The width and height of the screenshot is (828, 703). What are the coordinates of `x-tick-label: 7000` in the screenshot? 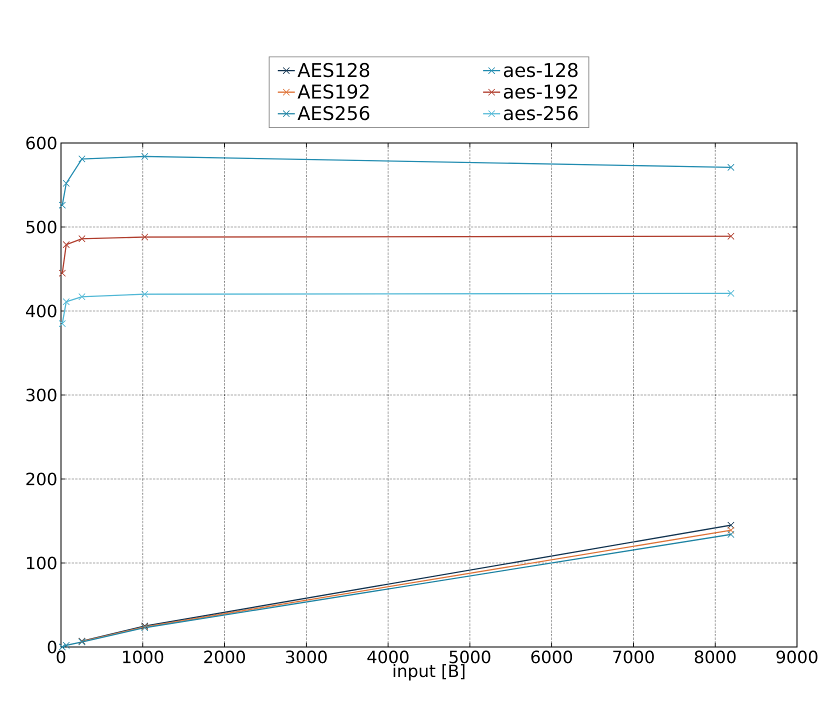 It's located at (633, 657).